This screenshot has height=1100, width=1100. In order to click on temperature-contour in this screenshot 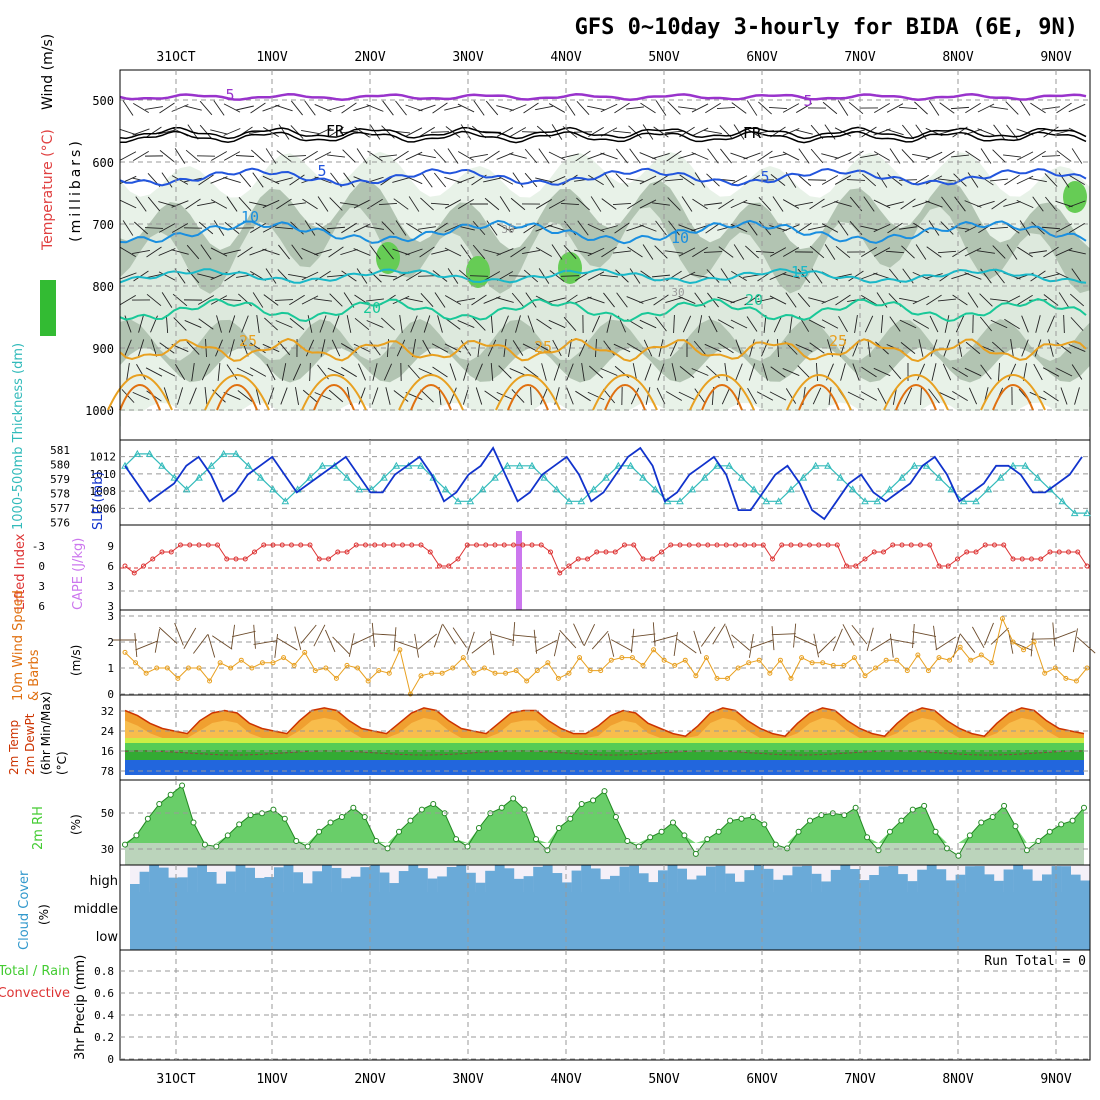, I will do `click(603, 97)`.